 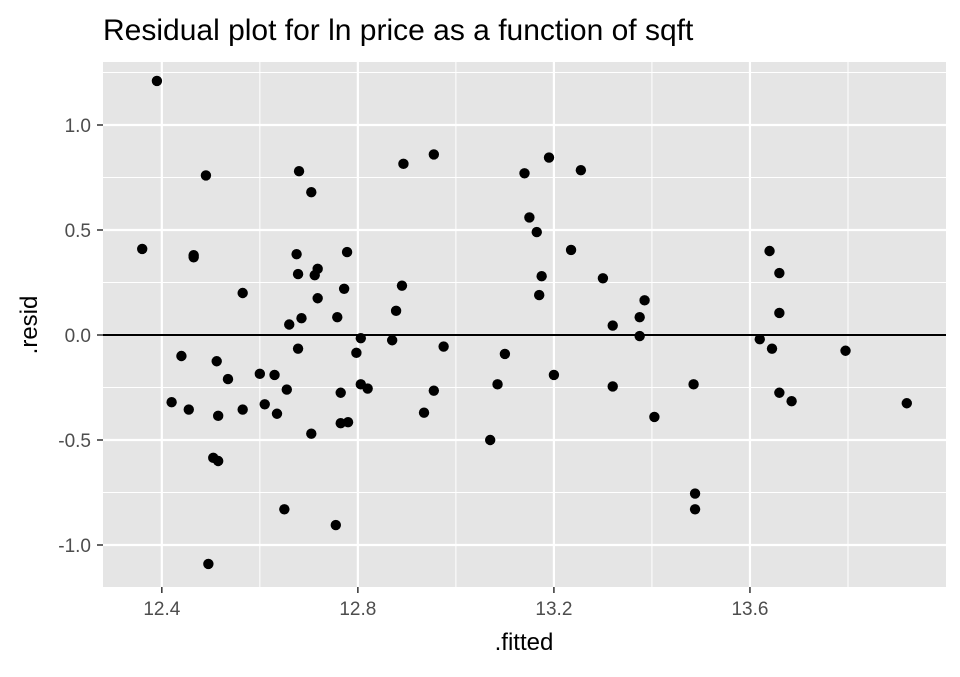 What do you see at coordinates (78, 231) in the screenshot?
I see `y-tick-label: 0.5` at bounding box center [78, 231].